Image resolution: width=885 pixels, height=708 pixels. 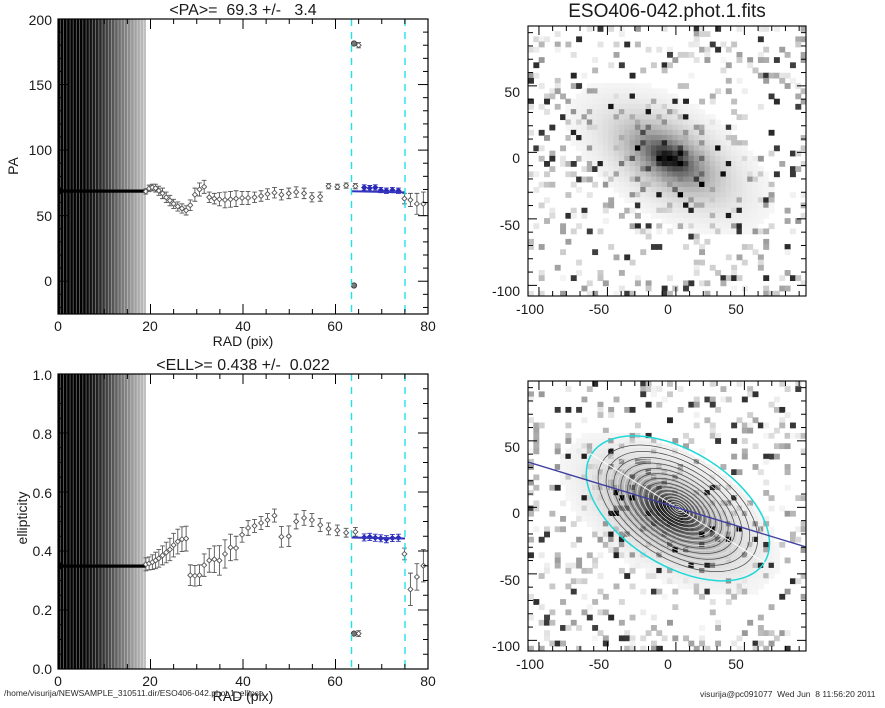 I want to click on ell-yaxis-title: ellipticity, so click(x=22, y=518).